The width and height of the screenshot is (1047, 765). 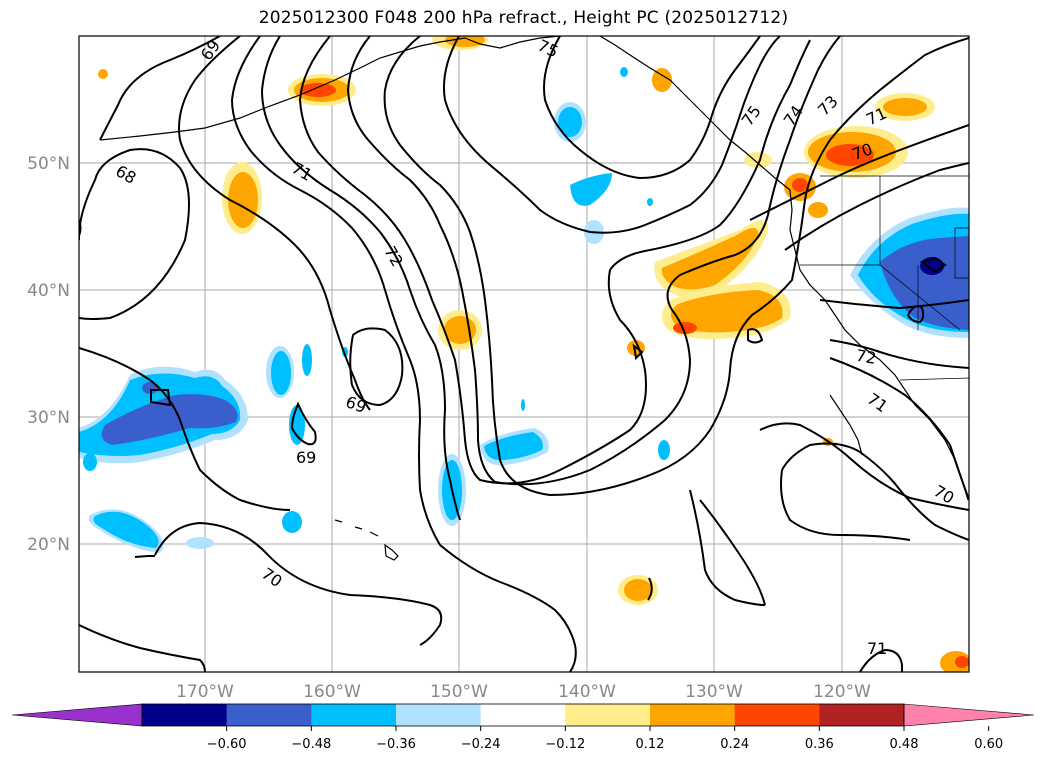 I want to click on colorbar-tick-label: 0.12, so click(x=650, y=744).